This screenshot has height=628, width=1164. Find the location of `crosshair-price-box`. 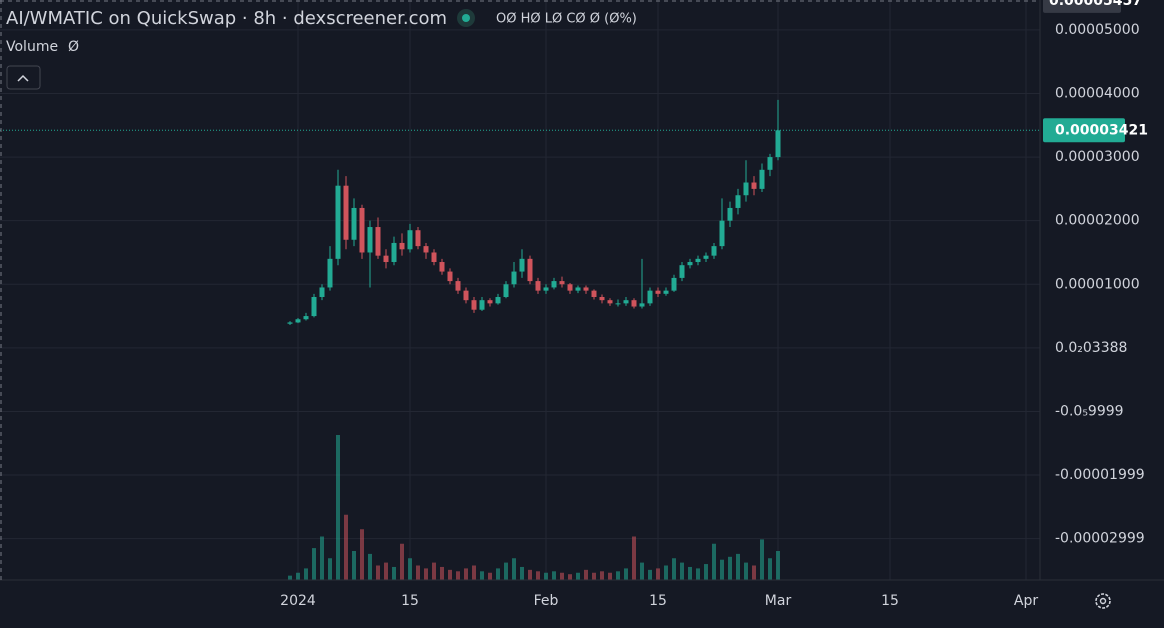

crosshair-price-box is located at coordinates (1082, 6).